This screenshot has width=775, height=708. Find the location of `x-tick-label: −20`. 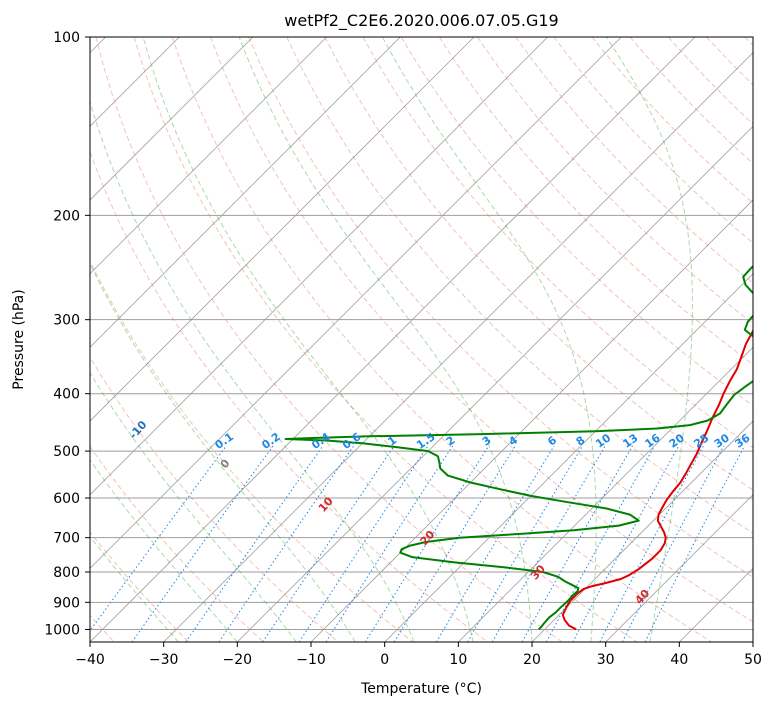

x-tick-label: −20 is located at coordinates (238, 660).